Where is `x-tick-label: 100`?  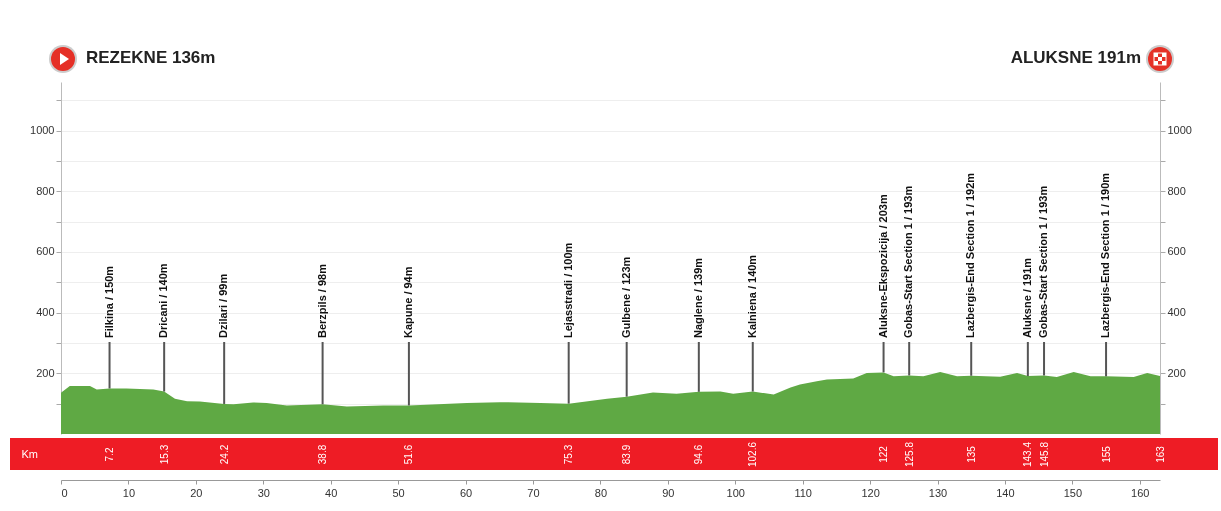
x-tick-label: 100 is located at coordinates (735, 492).